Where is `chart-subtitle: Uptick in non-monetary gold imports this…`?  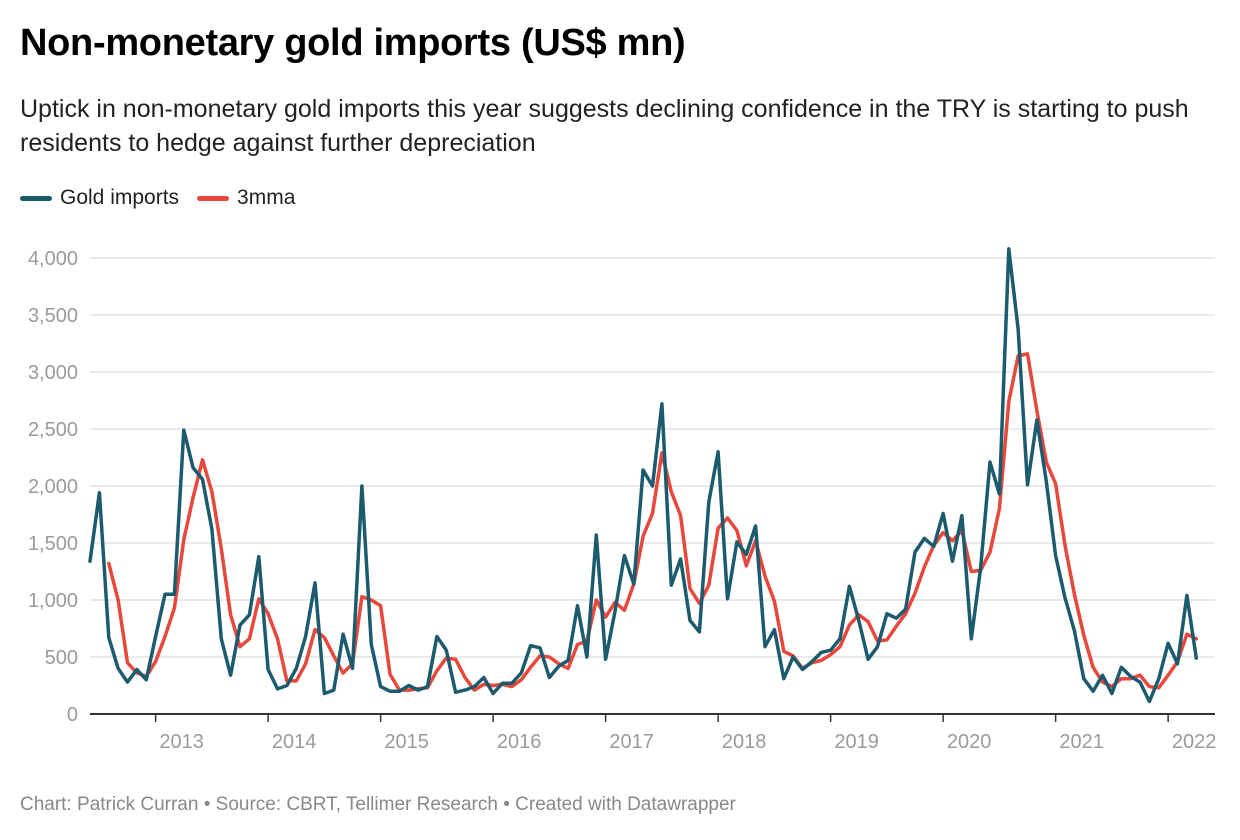
chart-subtitle: Uptick in non-monetary gold imports this… is located at coordinates (604, 126).